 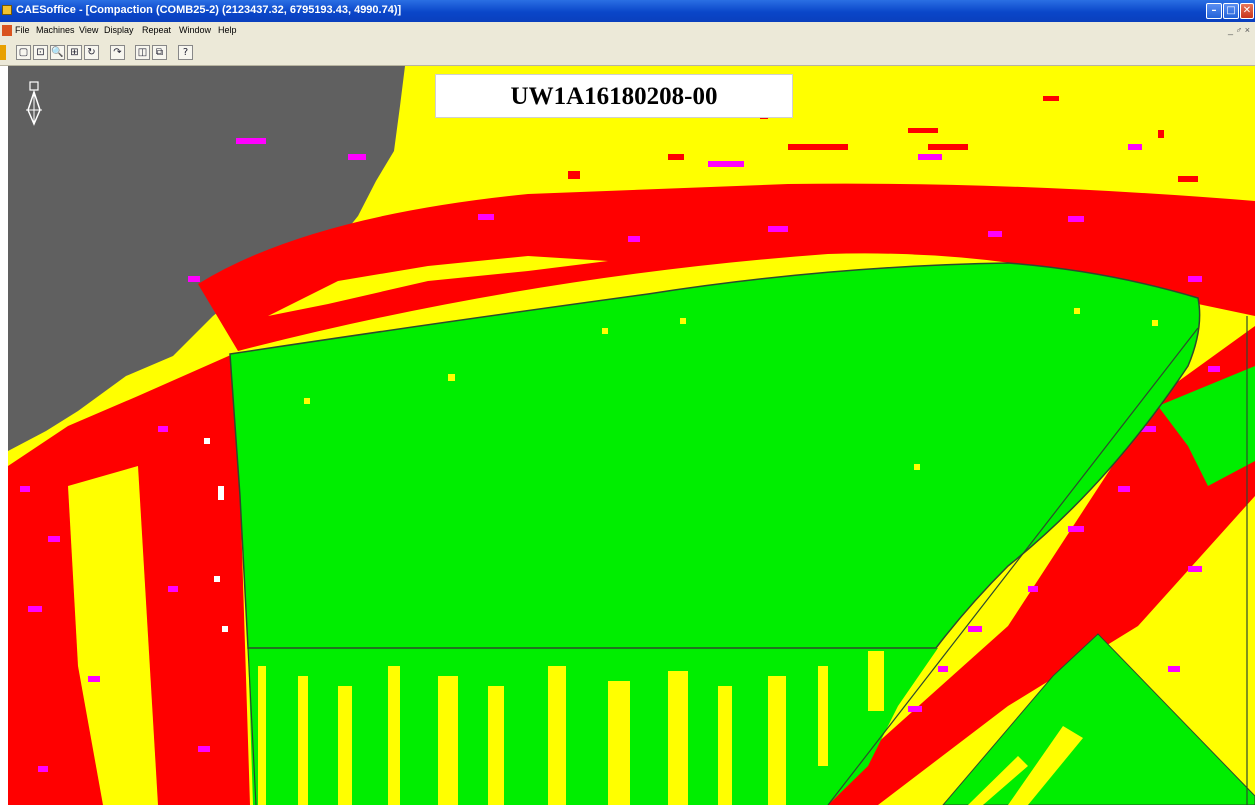 I want to click on minimize-button: –, so click(x=1214, y=11).